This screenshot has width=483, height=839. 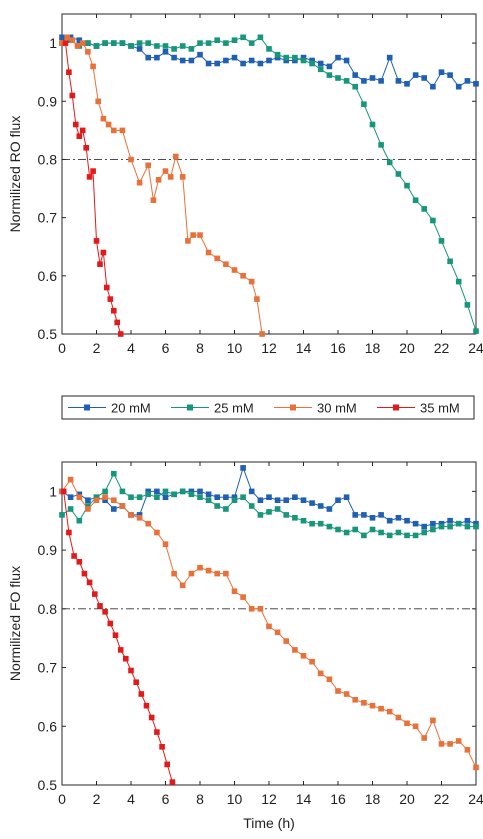 I want to click on x-tick-label: 8, so click(x=200, y=799).